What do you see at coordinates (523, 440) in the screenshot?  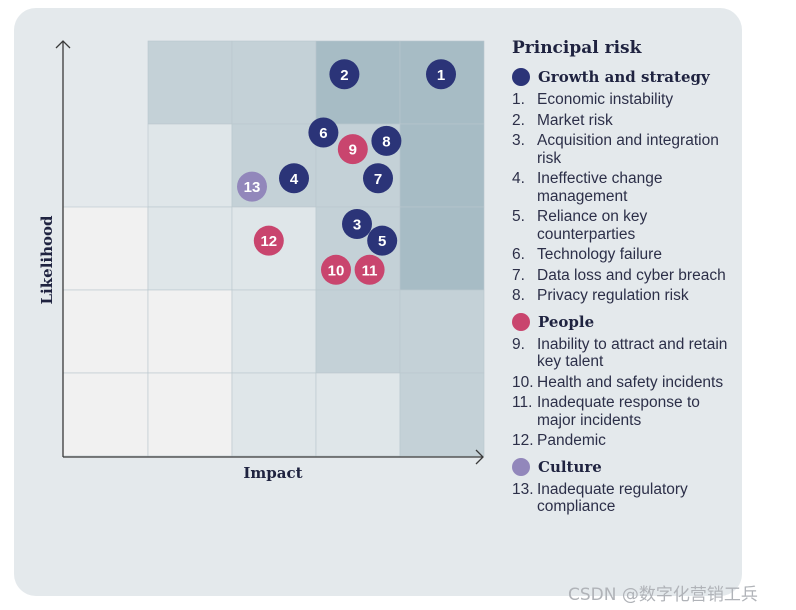 I see `legend-item-number: 12.` at bounding box center [523, 440].